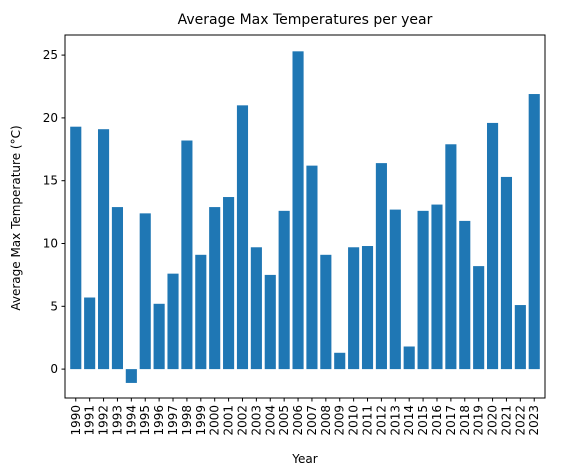 This screenshot has width=562, height=476. What do you see at coordinates (159, 420) in the screenshot?
I see `x-tick-label-1996: 1996` at bounding box center [159, 420].